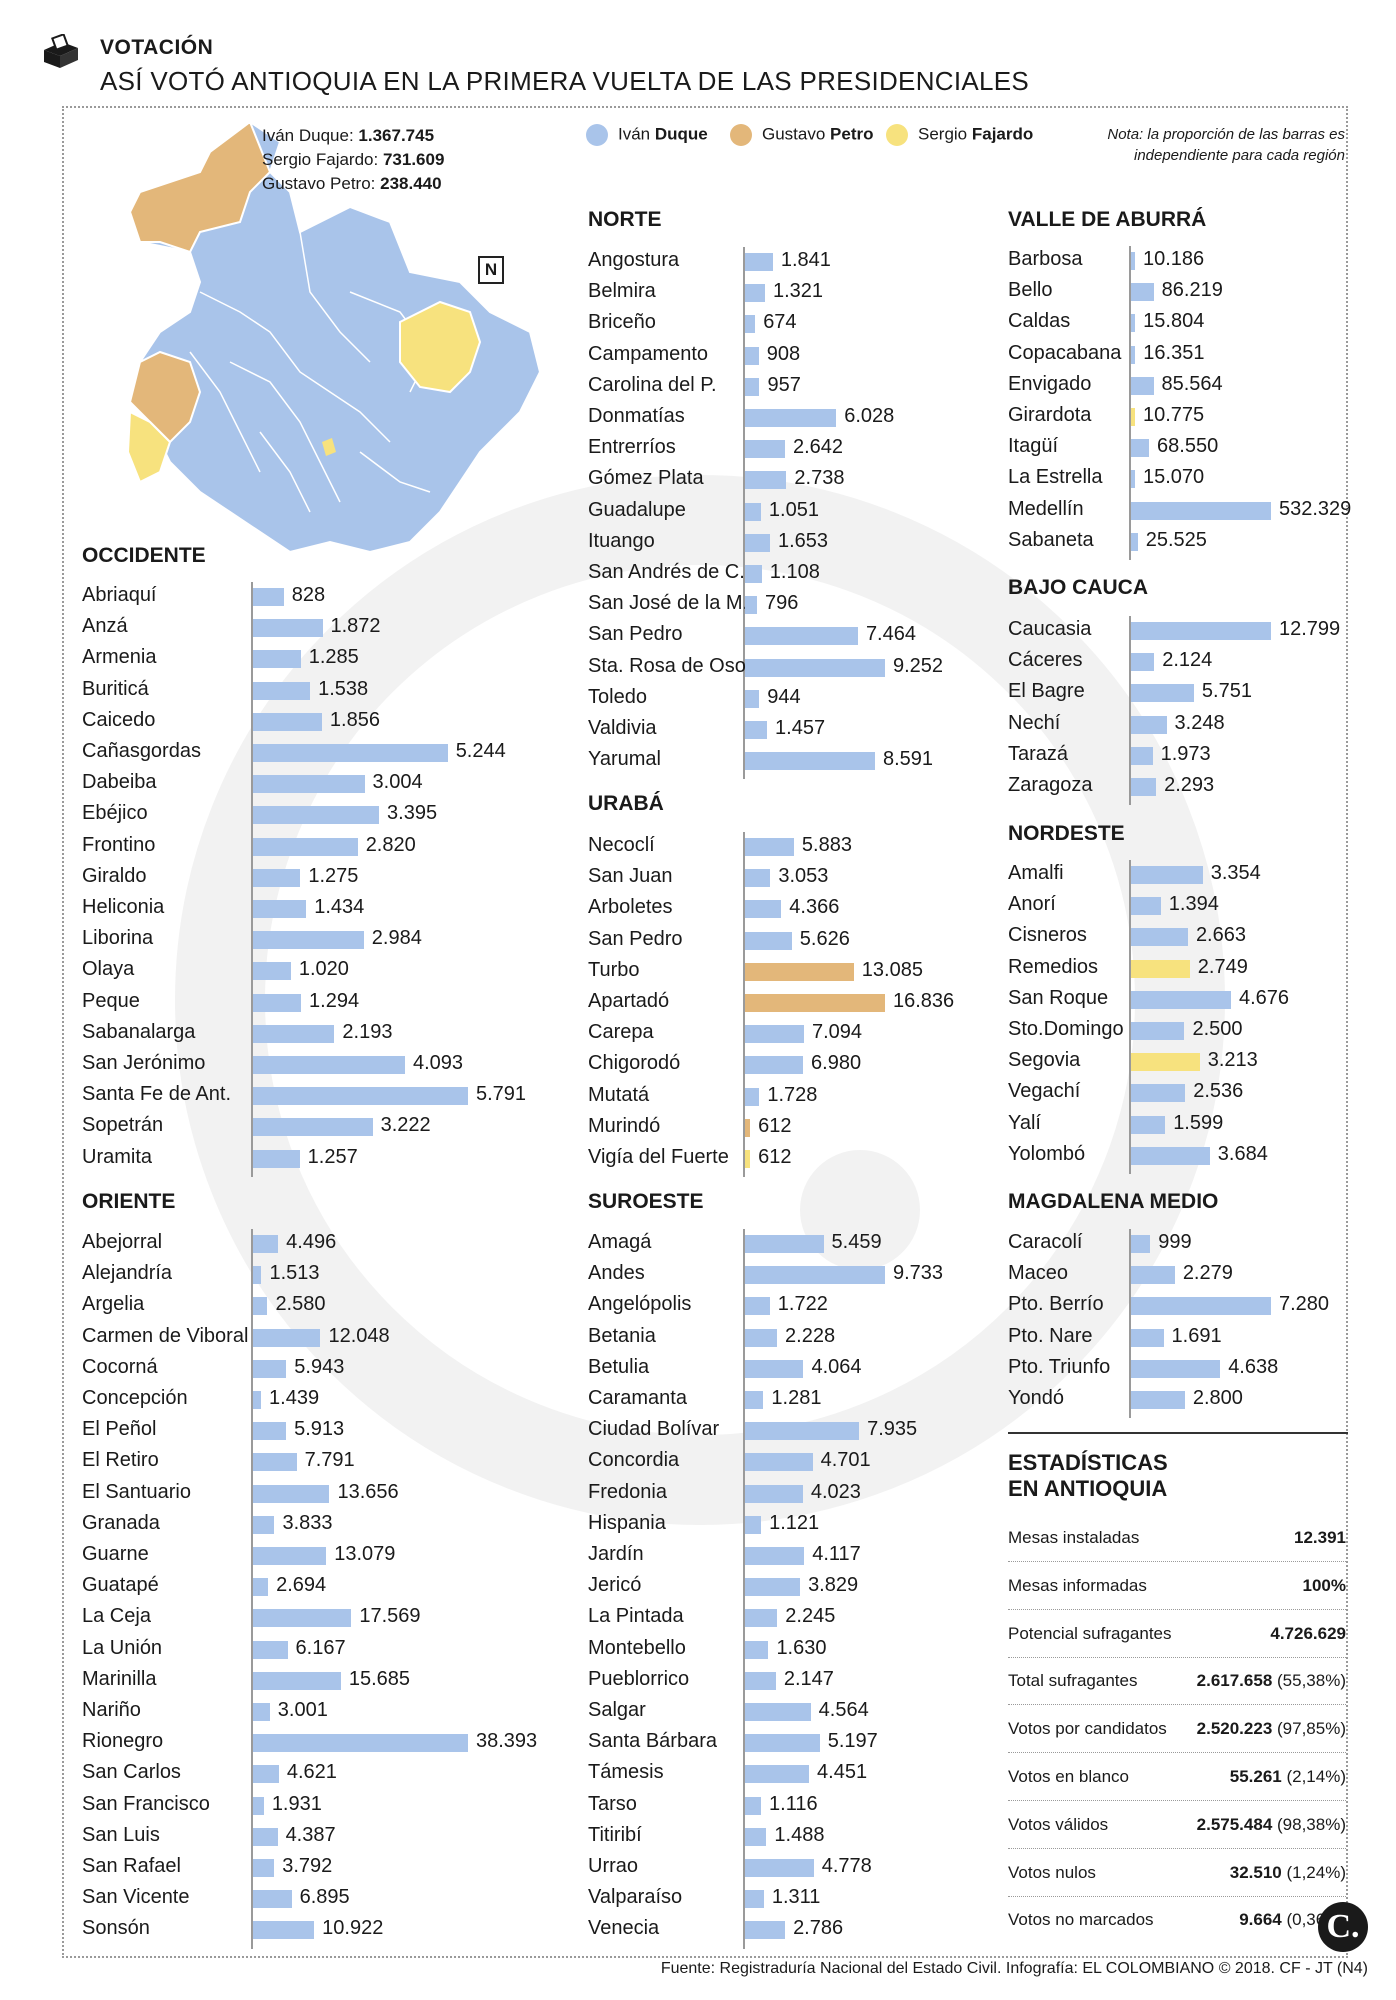 This screenshot has width=1396, height=2000. Describe the element at coordinates (390, 1616) in the screenshot. I see `value-oriente-la-ceja: 17.569` at that location.